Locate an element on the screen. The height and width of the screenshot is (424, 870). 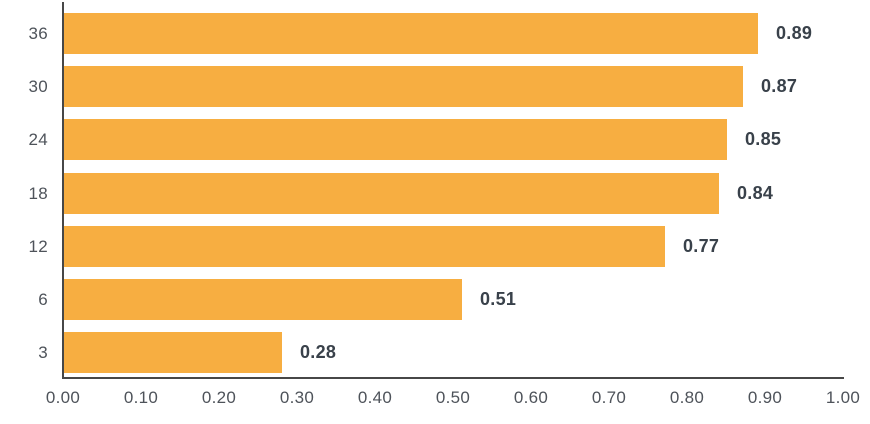
y-category-label: 3 is located at coordinates (43, 352).